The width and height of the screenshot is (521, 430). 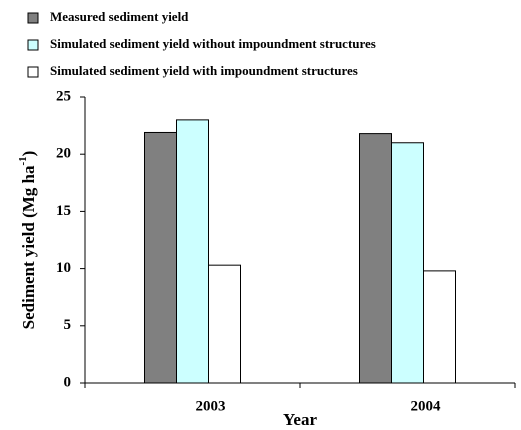 I want to click on y-tick-label: 20, so click(x=63, y=154).